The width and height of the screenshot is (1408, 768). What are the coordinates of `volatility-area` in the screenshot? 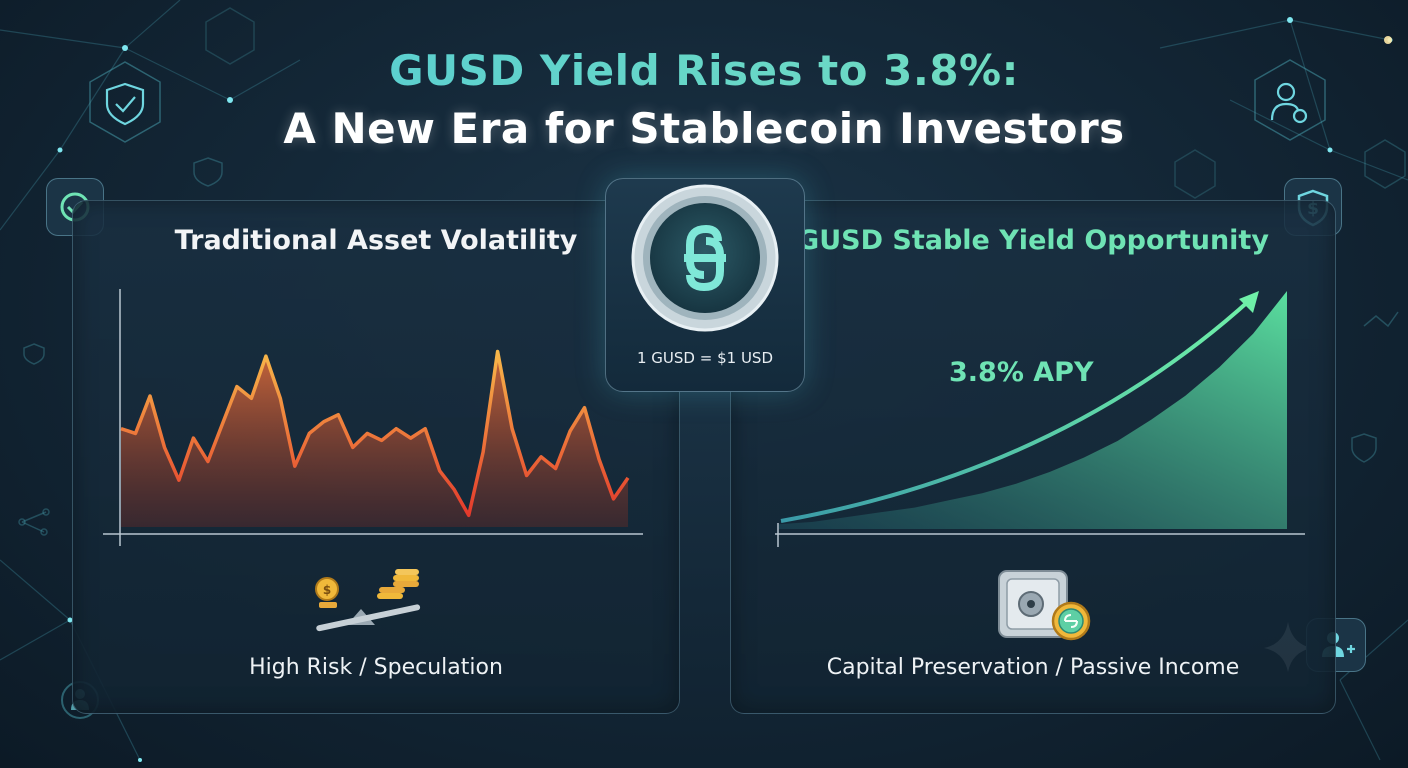 It's located at (374, 439).